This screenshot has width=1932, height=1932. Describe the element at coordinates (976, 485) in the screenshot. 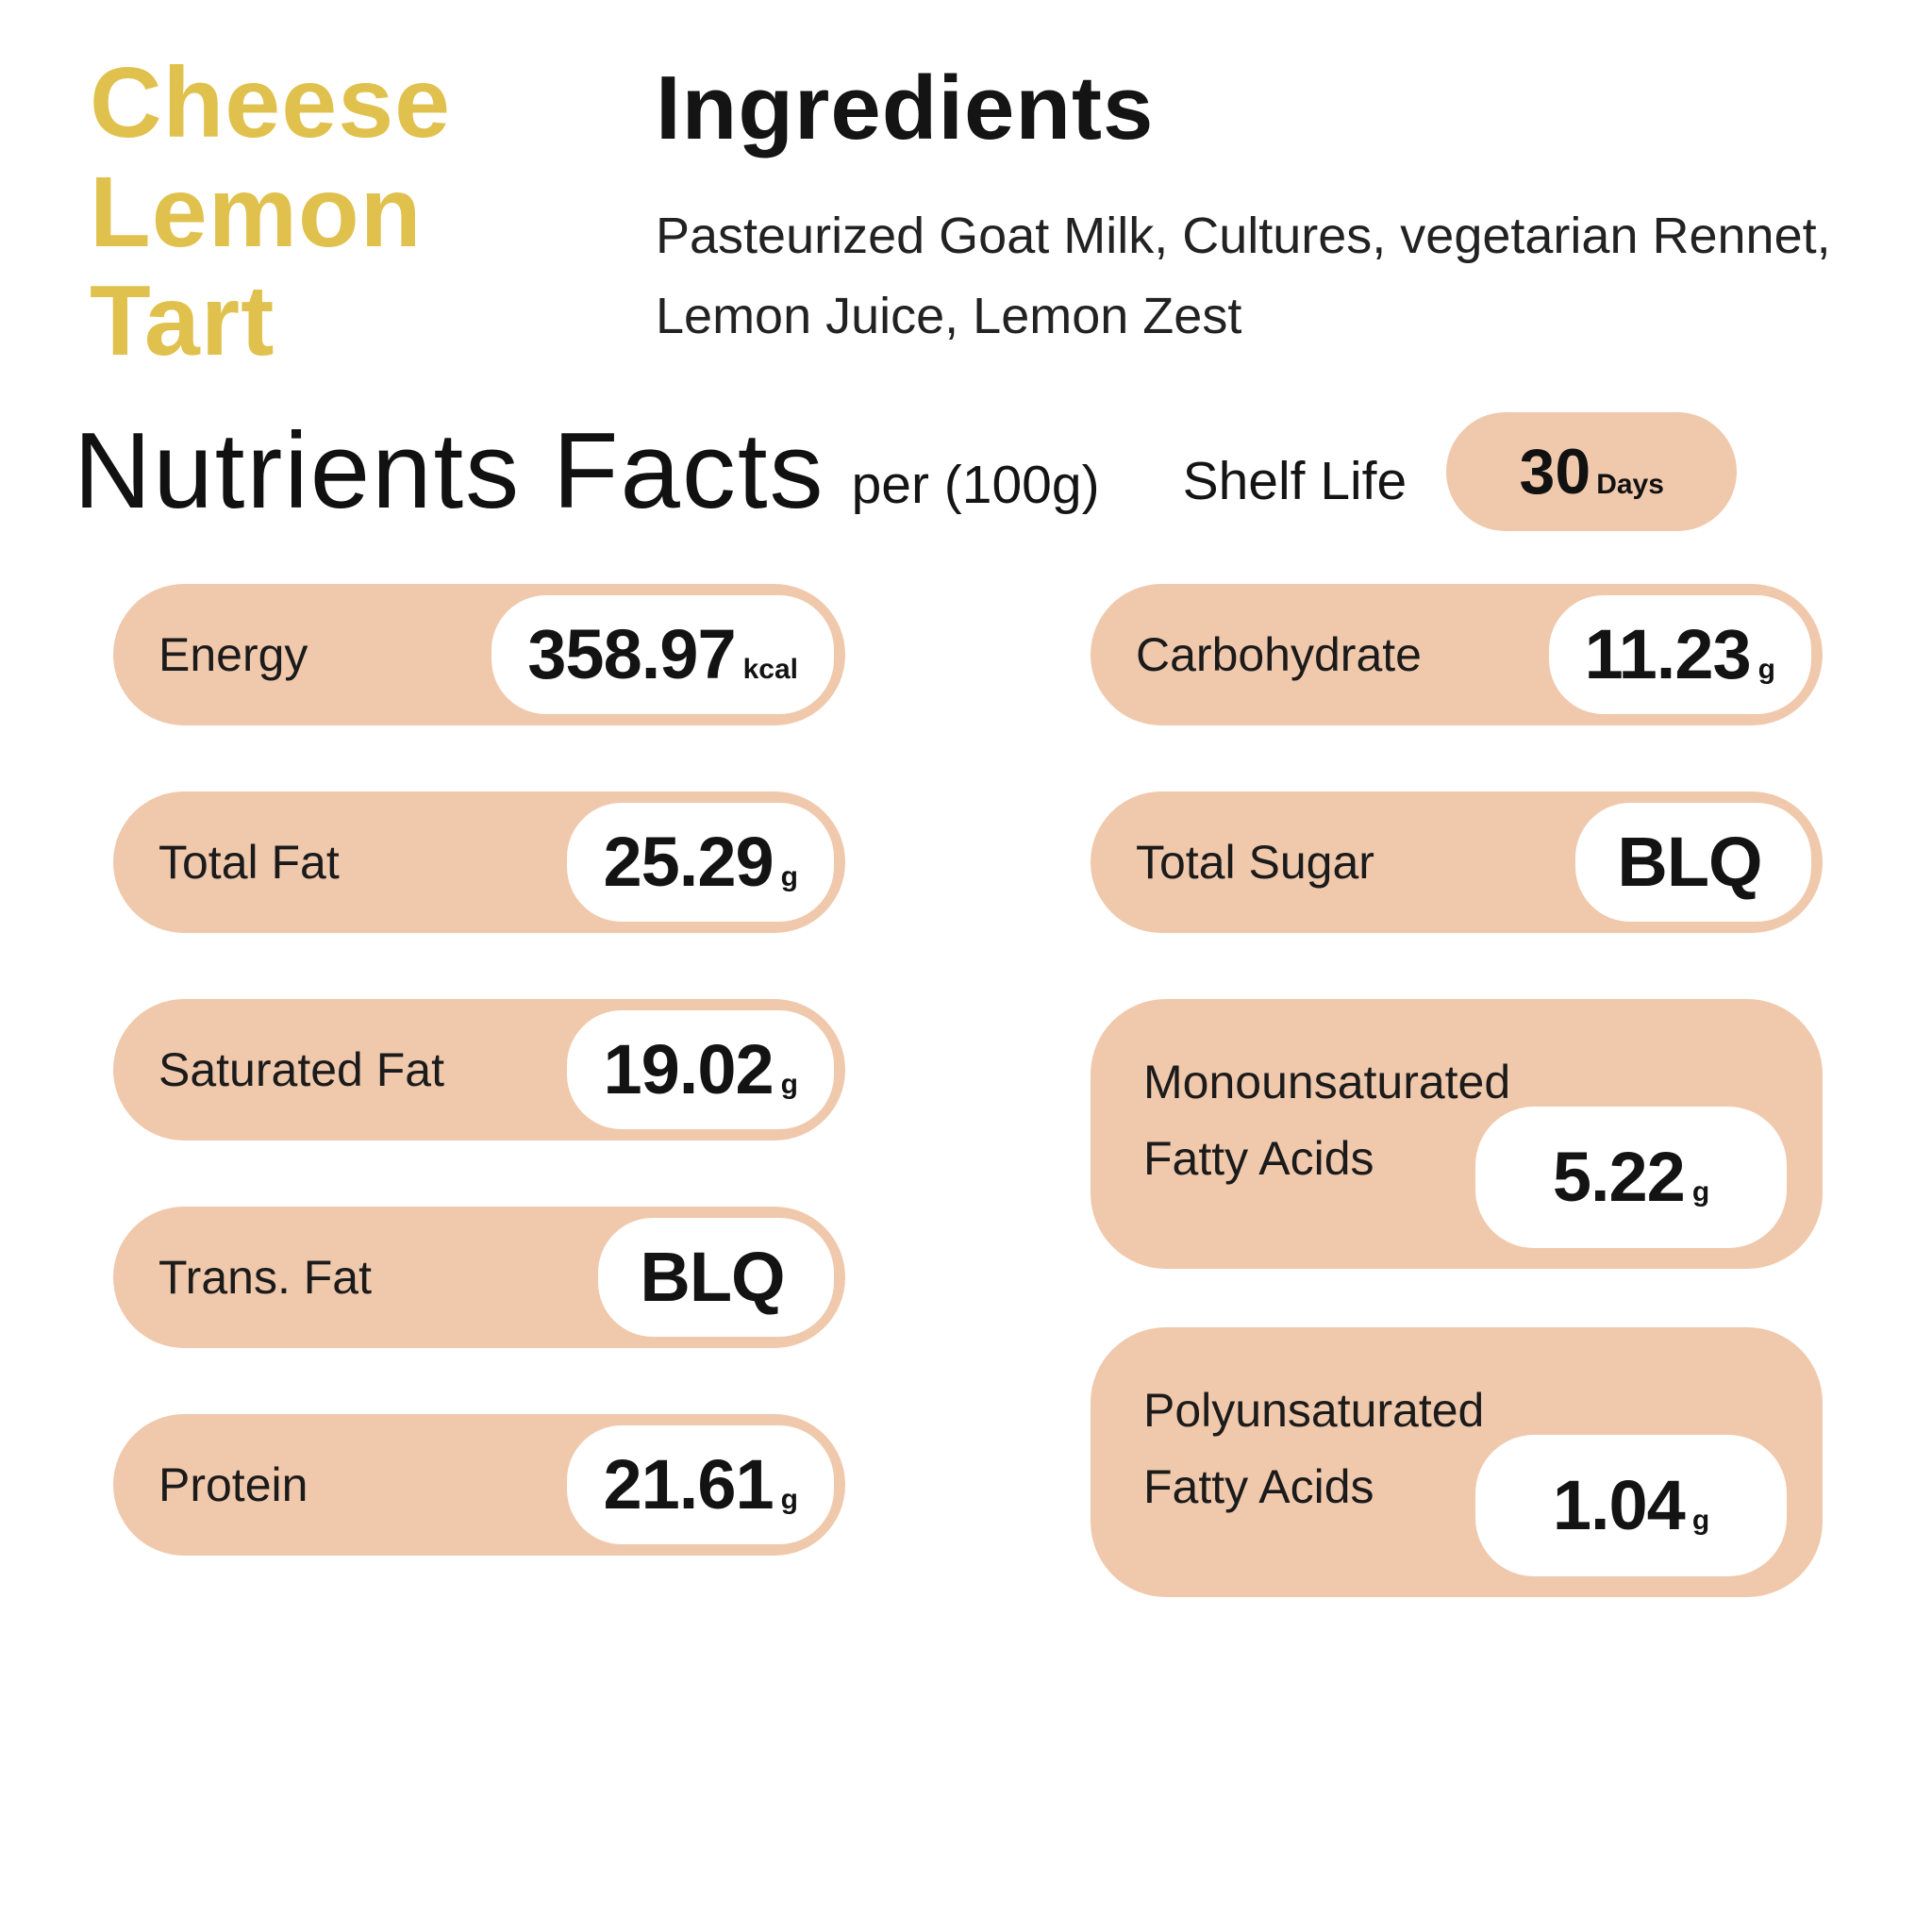

I see `per-100g-label: per (100g)` at that location.